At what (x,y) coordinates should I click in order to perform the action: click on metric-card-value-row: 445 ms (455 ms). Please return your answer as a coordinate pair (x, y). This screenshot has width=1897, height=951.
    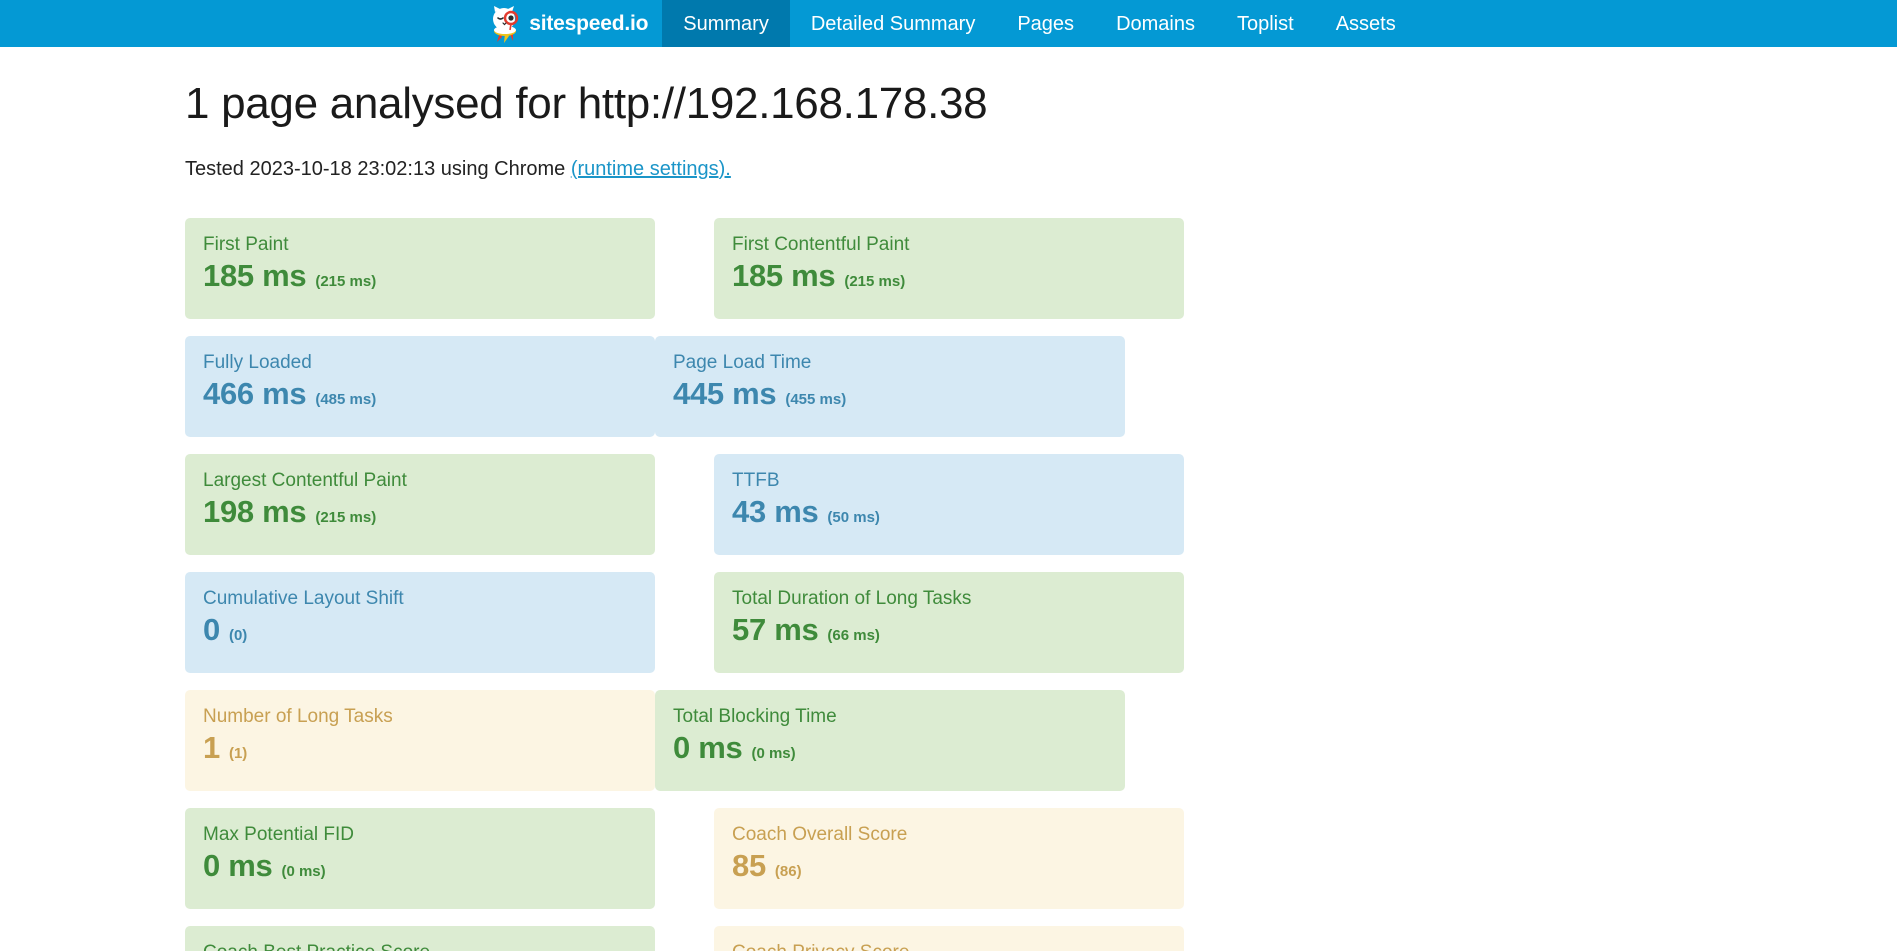
    Looking at the image, I should click on (890, 394).